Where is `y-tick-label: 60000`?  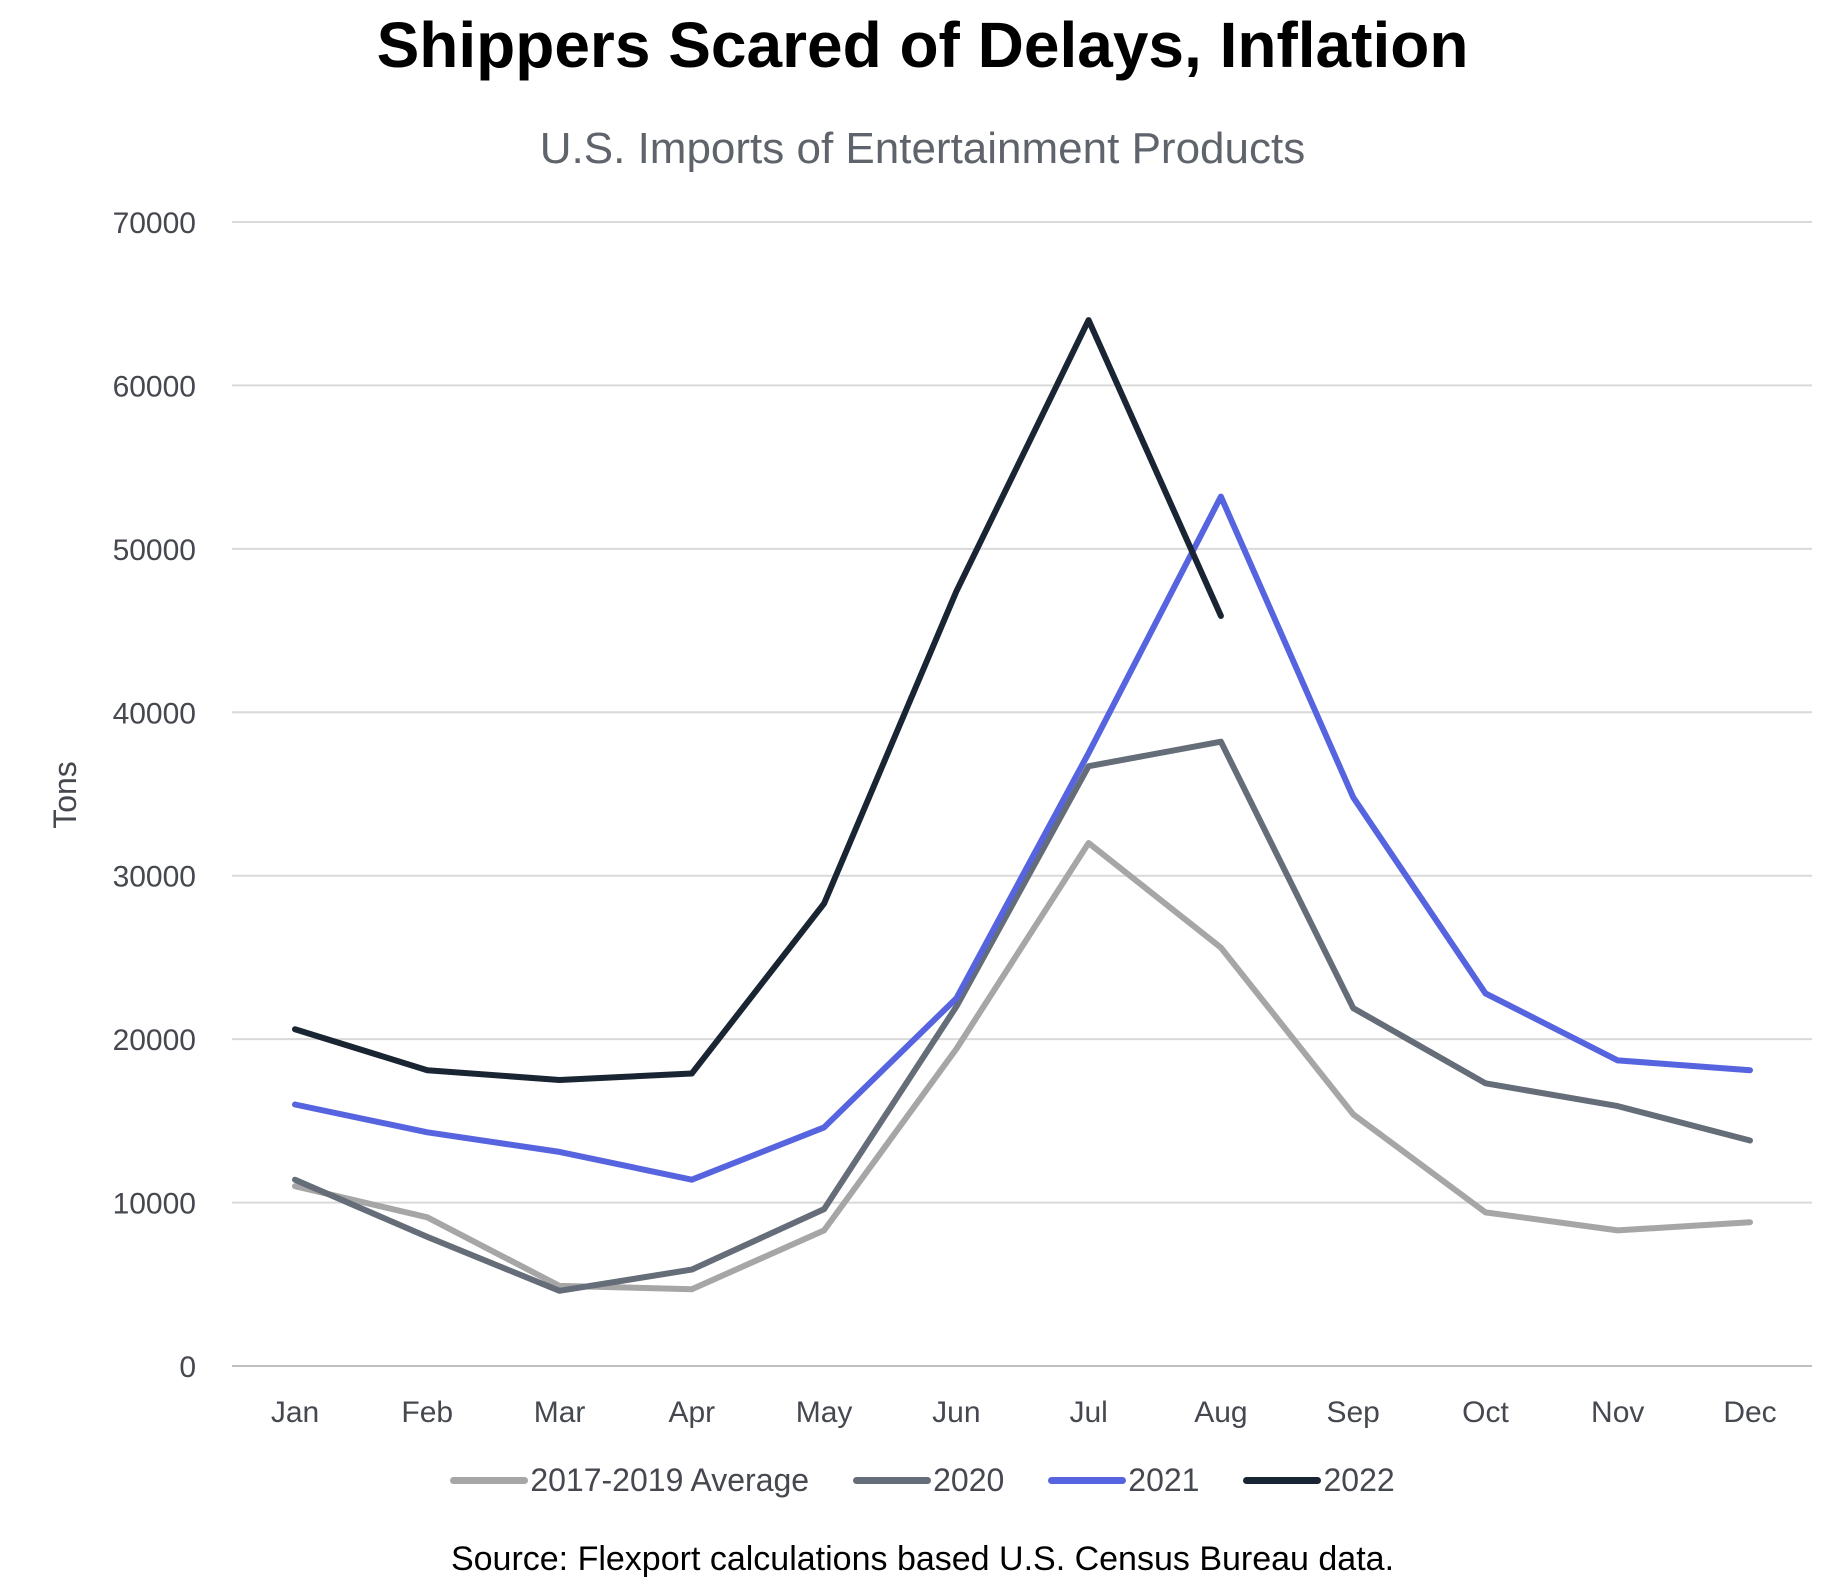
y-tick-label: 60000 is located at coordinates (154, 386).